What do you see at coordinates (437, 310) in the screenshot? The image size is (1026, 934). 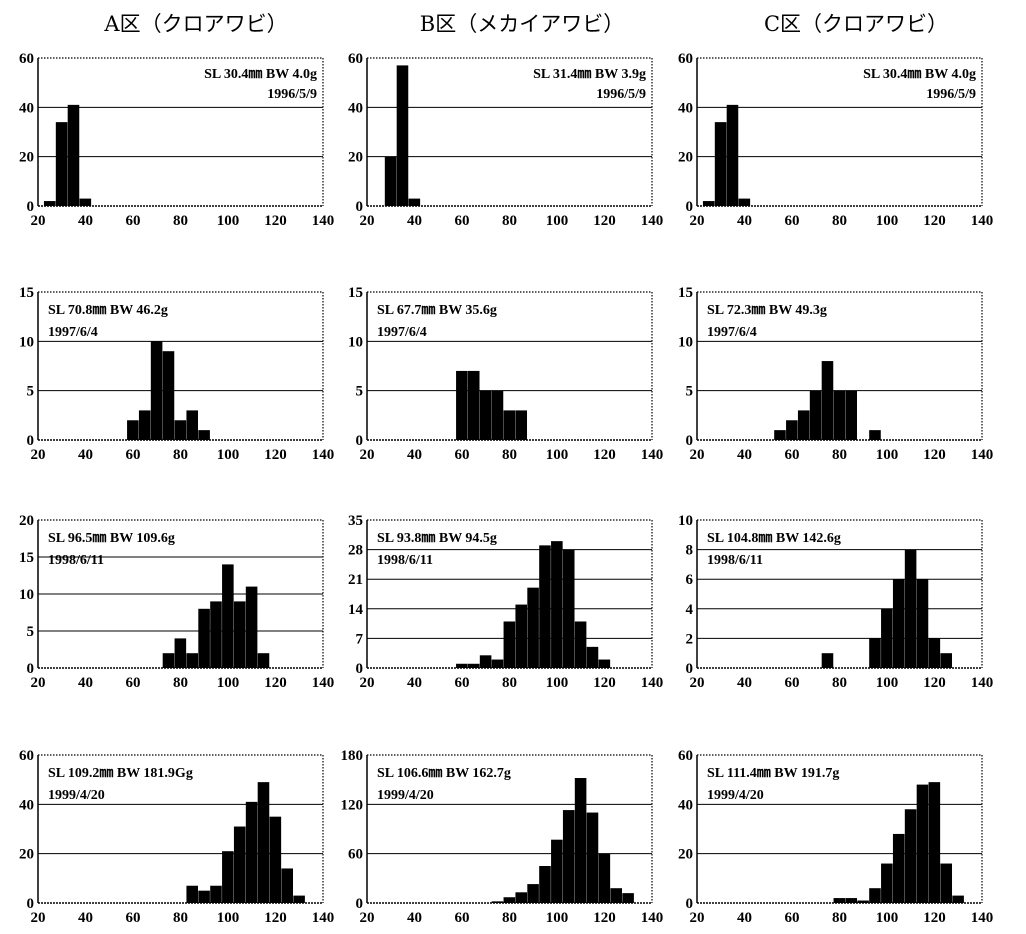 I see `panel-stats: SL 67.7㎜ BW 35.6g` at bounding box center [437, 310].